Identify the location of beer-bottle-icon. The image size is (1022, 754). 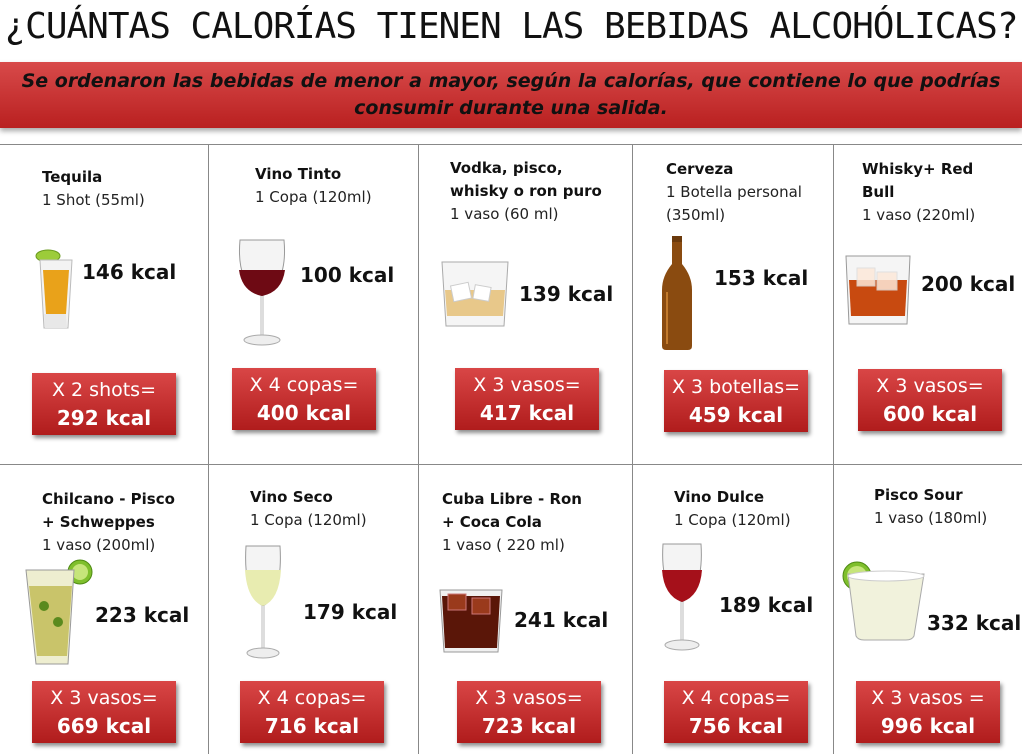
(677, 295).